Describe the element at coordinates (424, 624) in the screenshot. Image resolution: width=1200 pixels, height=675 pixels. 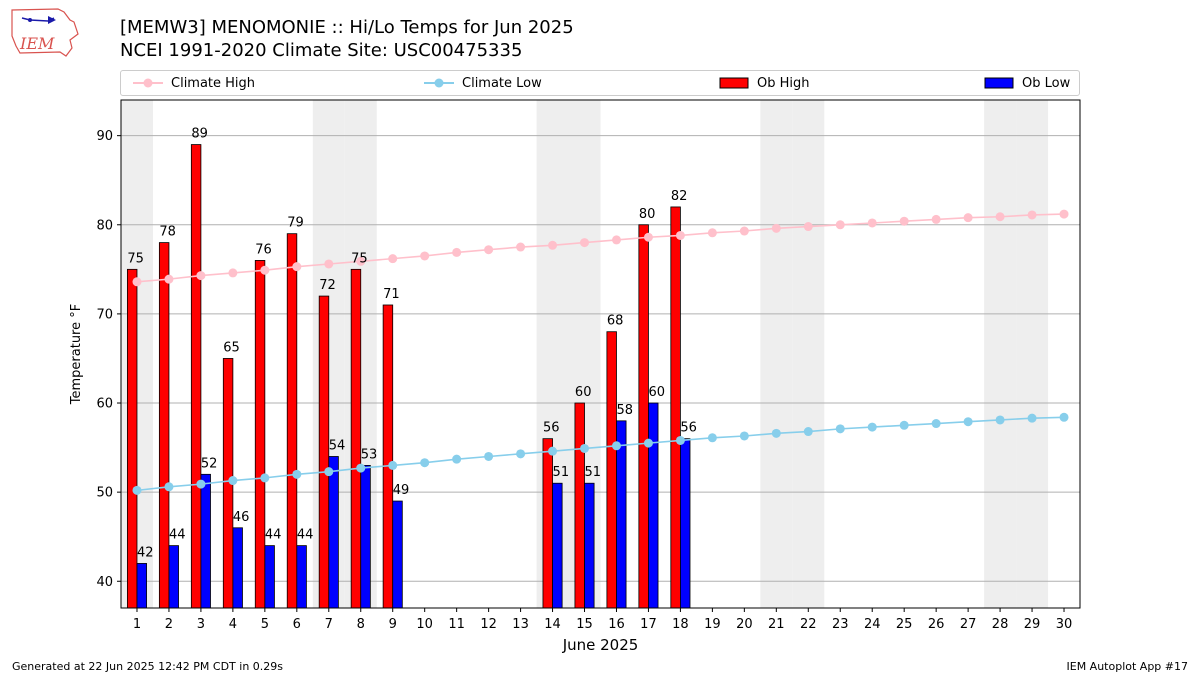
I see `x-tick-label: 10` at that location.